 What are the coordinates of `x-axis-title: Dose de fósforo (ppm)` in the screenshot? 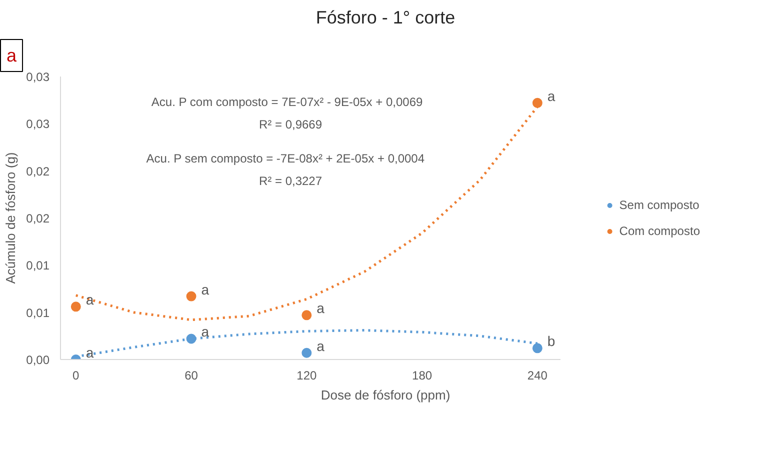 It's located at (385, 395).